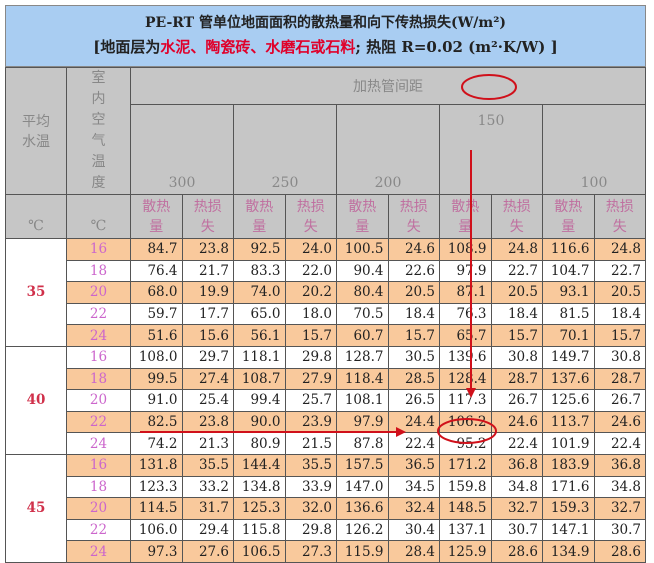 The image size is (654, 563). I want to click on heat-loss-cell: 29.7, so click(207, 357).